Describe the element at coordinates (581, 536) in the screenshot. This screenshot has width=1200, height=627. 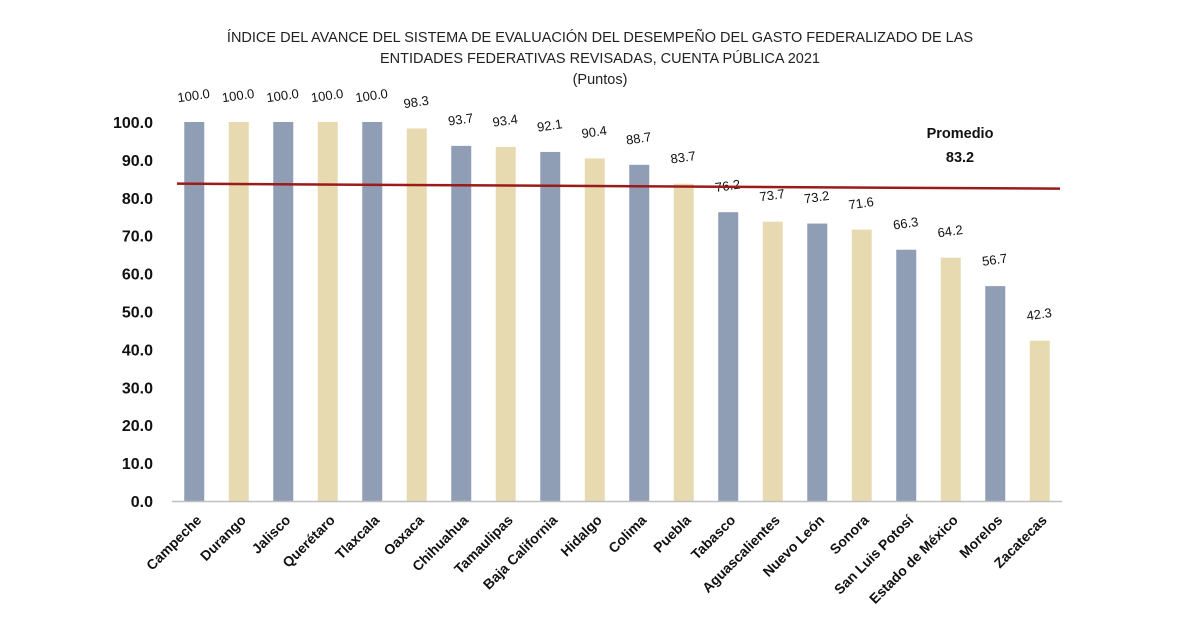
I see `x-tick-label: Hidalgo` at that location.